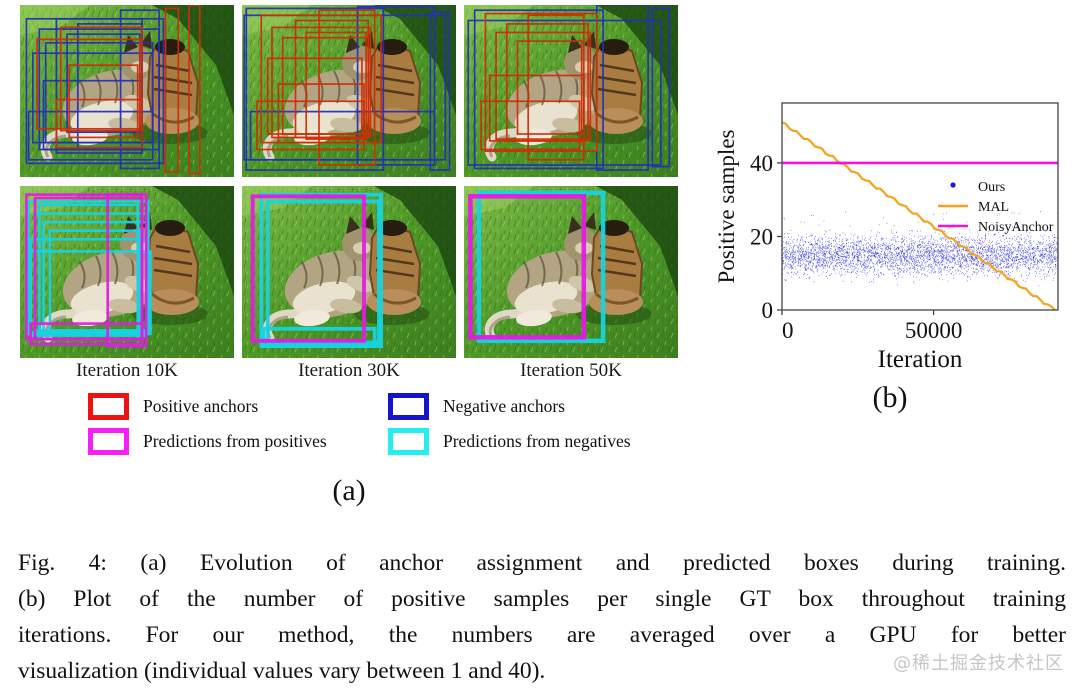 The width and height of the screenshot is (1080, 690). I want to click on cat, so click(545, 277).